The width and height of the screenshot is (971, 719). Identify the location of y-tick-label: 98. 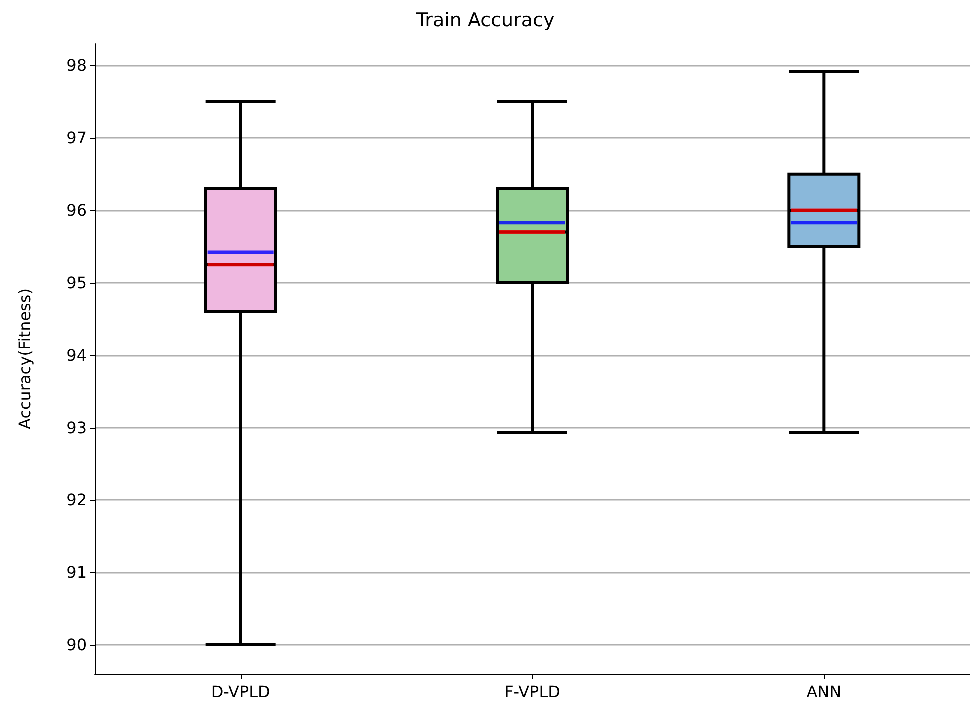
(76, 66).